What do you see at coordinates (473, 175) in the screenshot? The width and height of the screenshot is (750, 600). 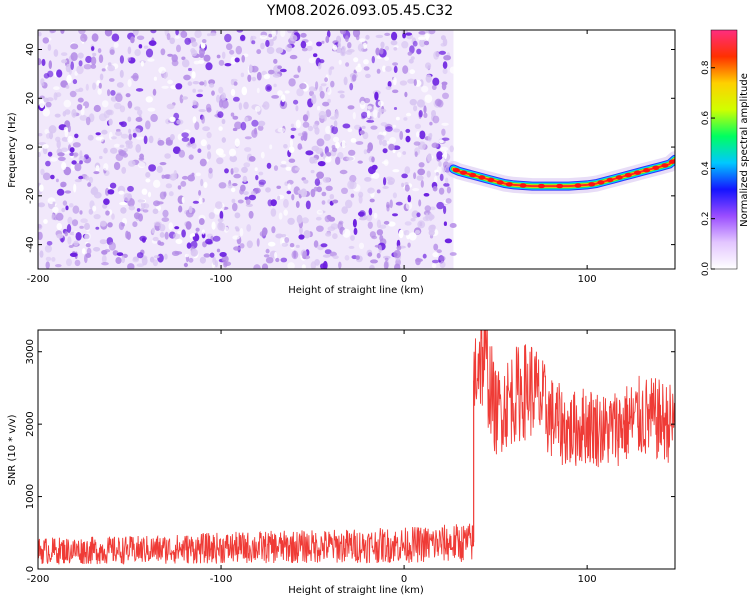 I see `ridge-bead` at bounding box center [473, 175].